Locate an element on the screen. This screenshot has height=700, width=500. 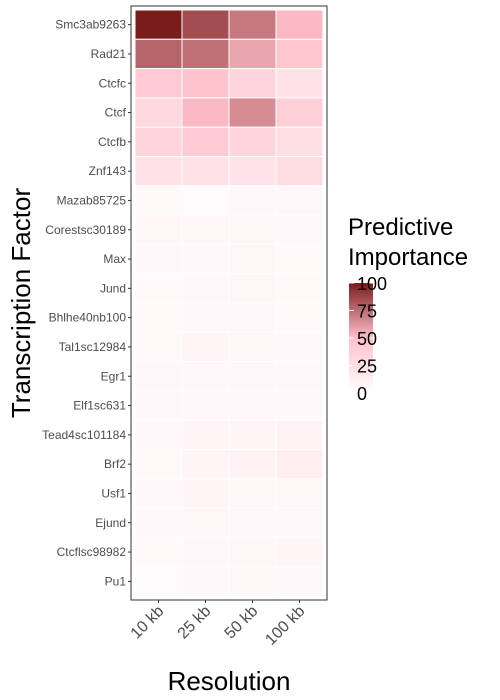
x-tick-label: 50 kb is located at coordinates (242, 623).